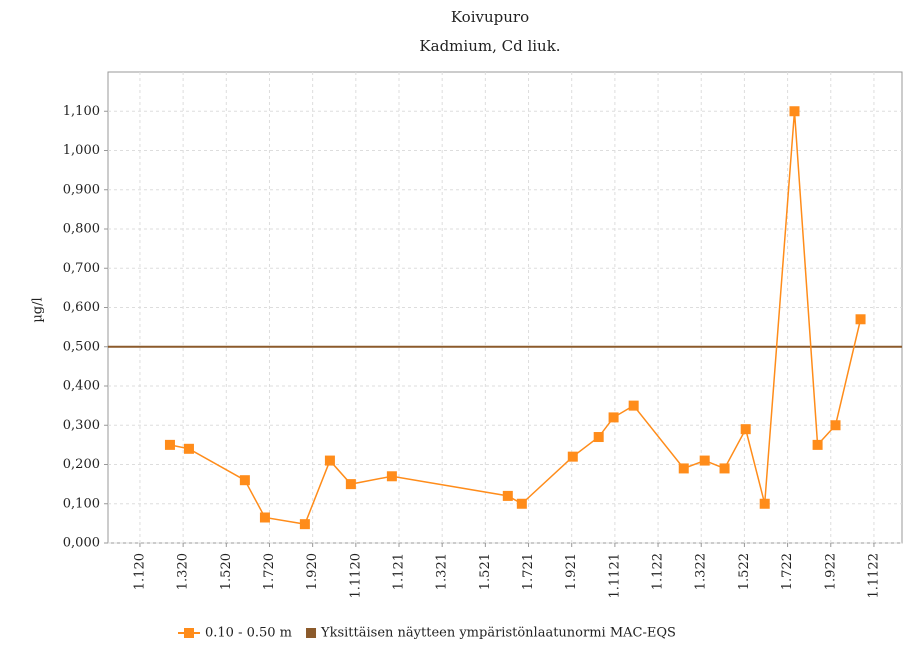 The image size is (903, 645). I want to click on chart-subtitle: Kadmium, Cd liuk., so click(489, 46).